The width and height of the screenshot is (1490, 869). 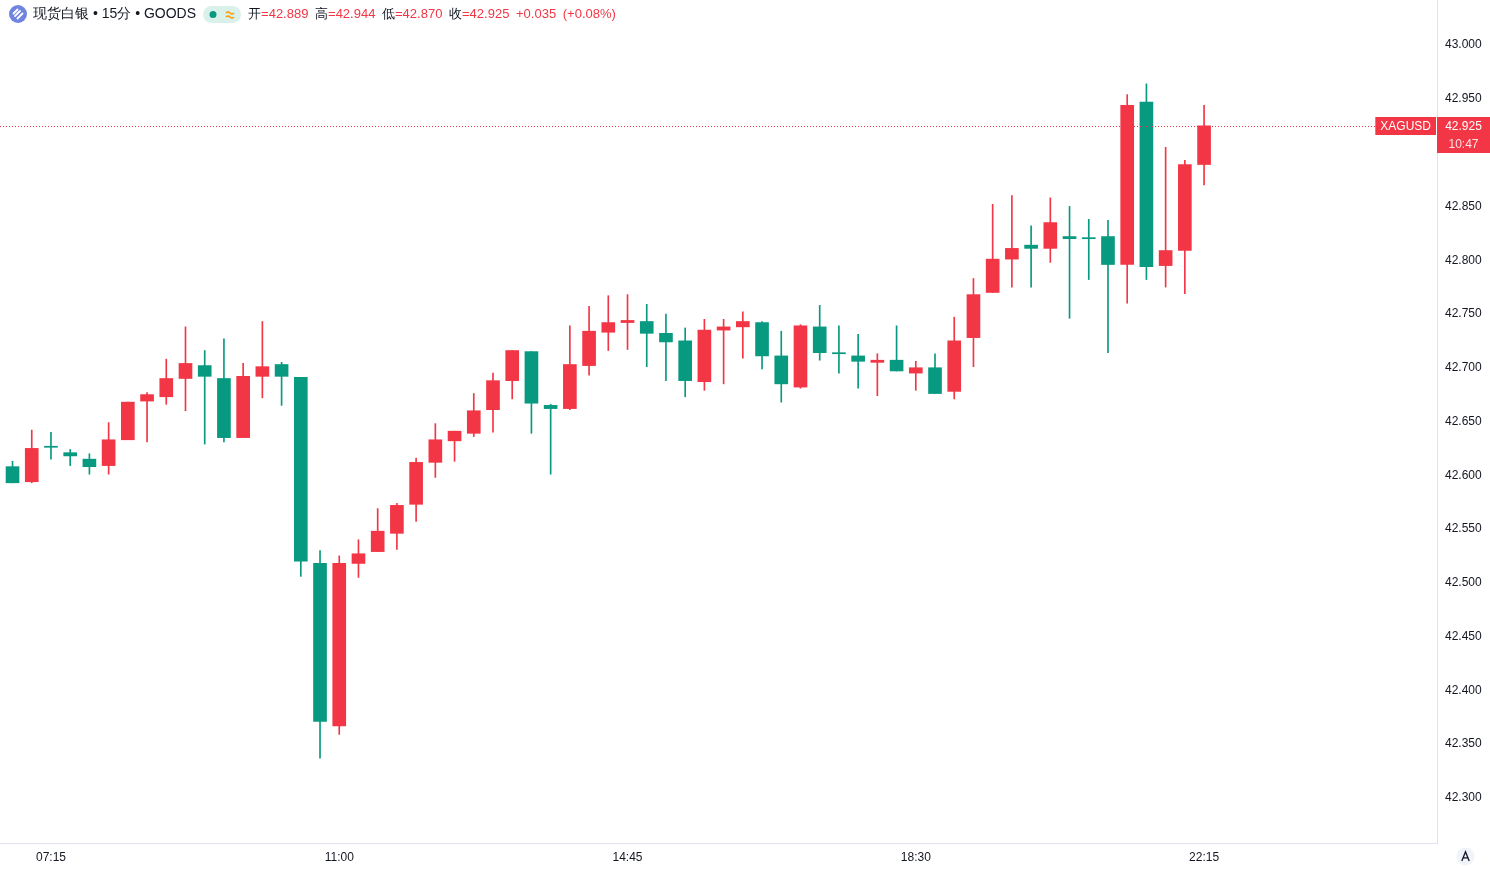 What do you see at coordinates (432, 14) in the screenshot?
I see `text: 开=42.889 高=42.944 低=42.870 收=42.925 +0.035 (+0.08%)` at bounding box center [432, 14].